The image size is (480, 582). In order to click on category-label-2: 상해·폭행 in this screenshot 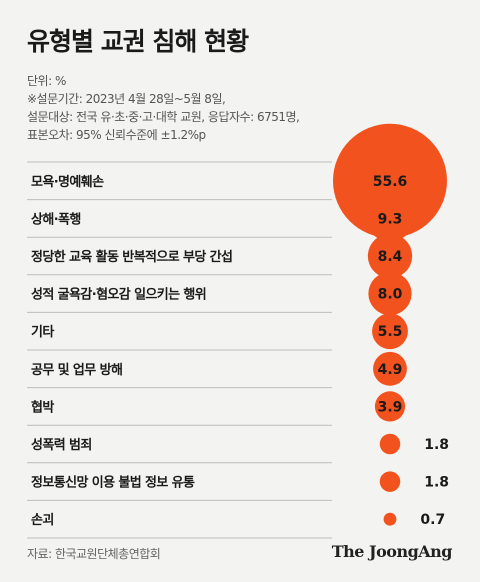, I will do `click(56, 219)`.